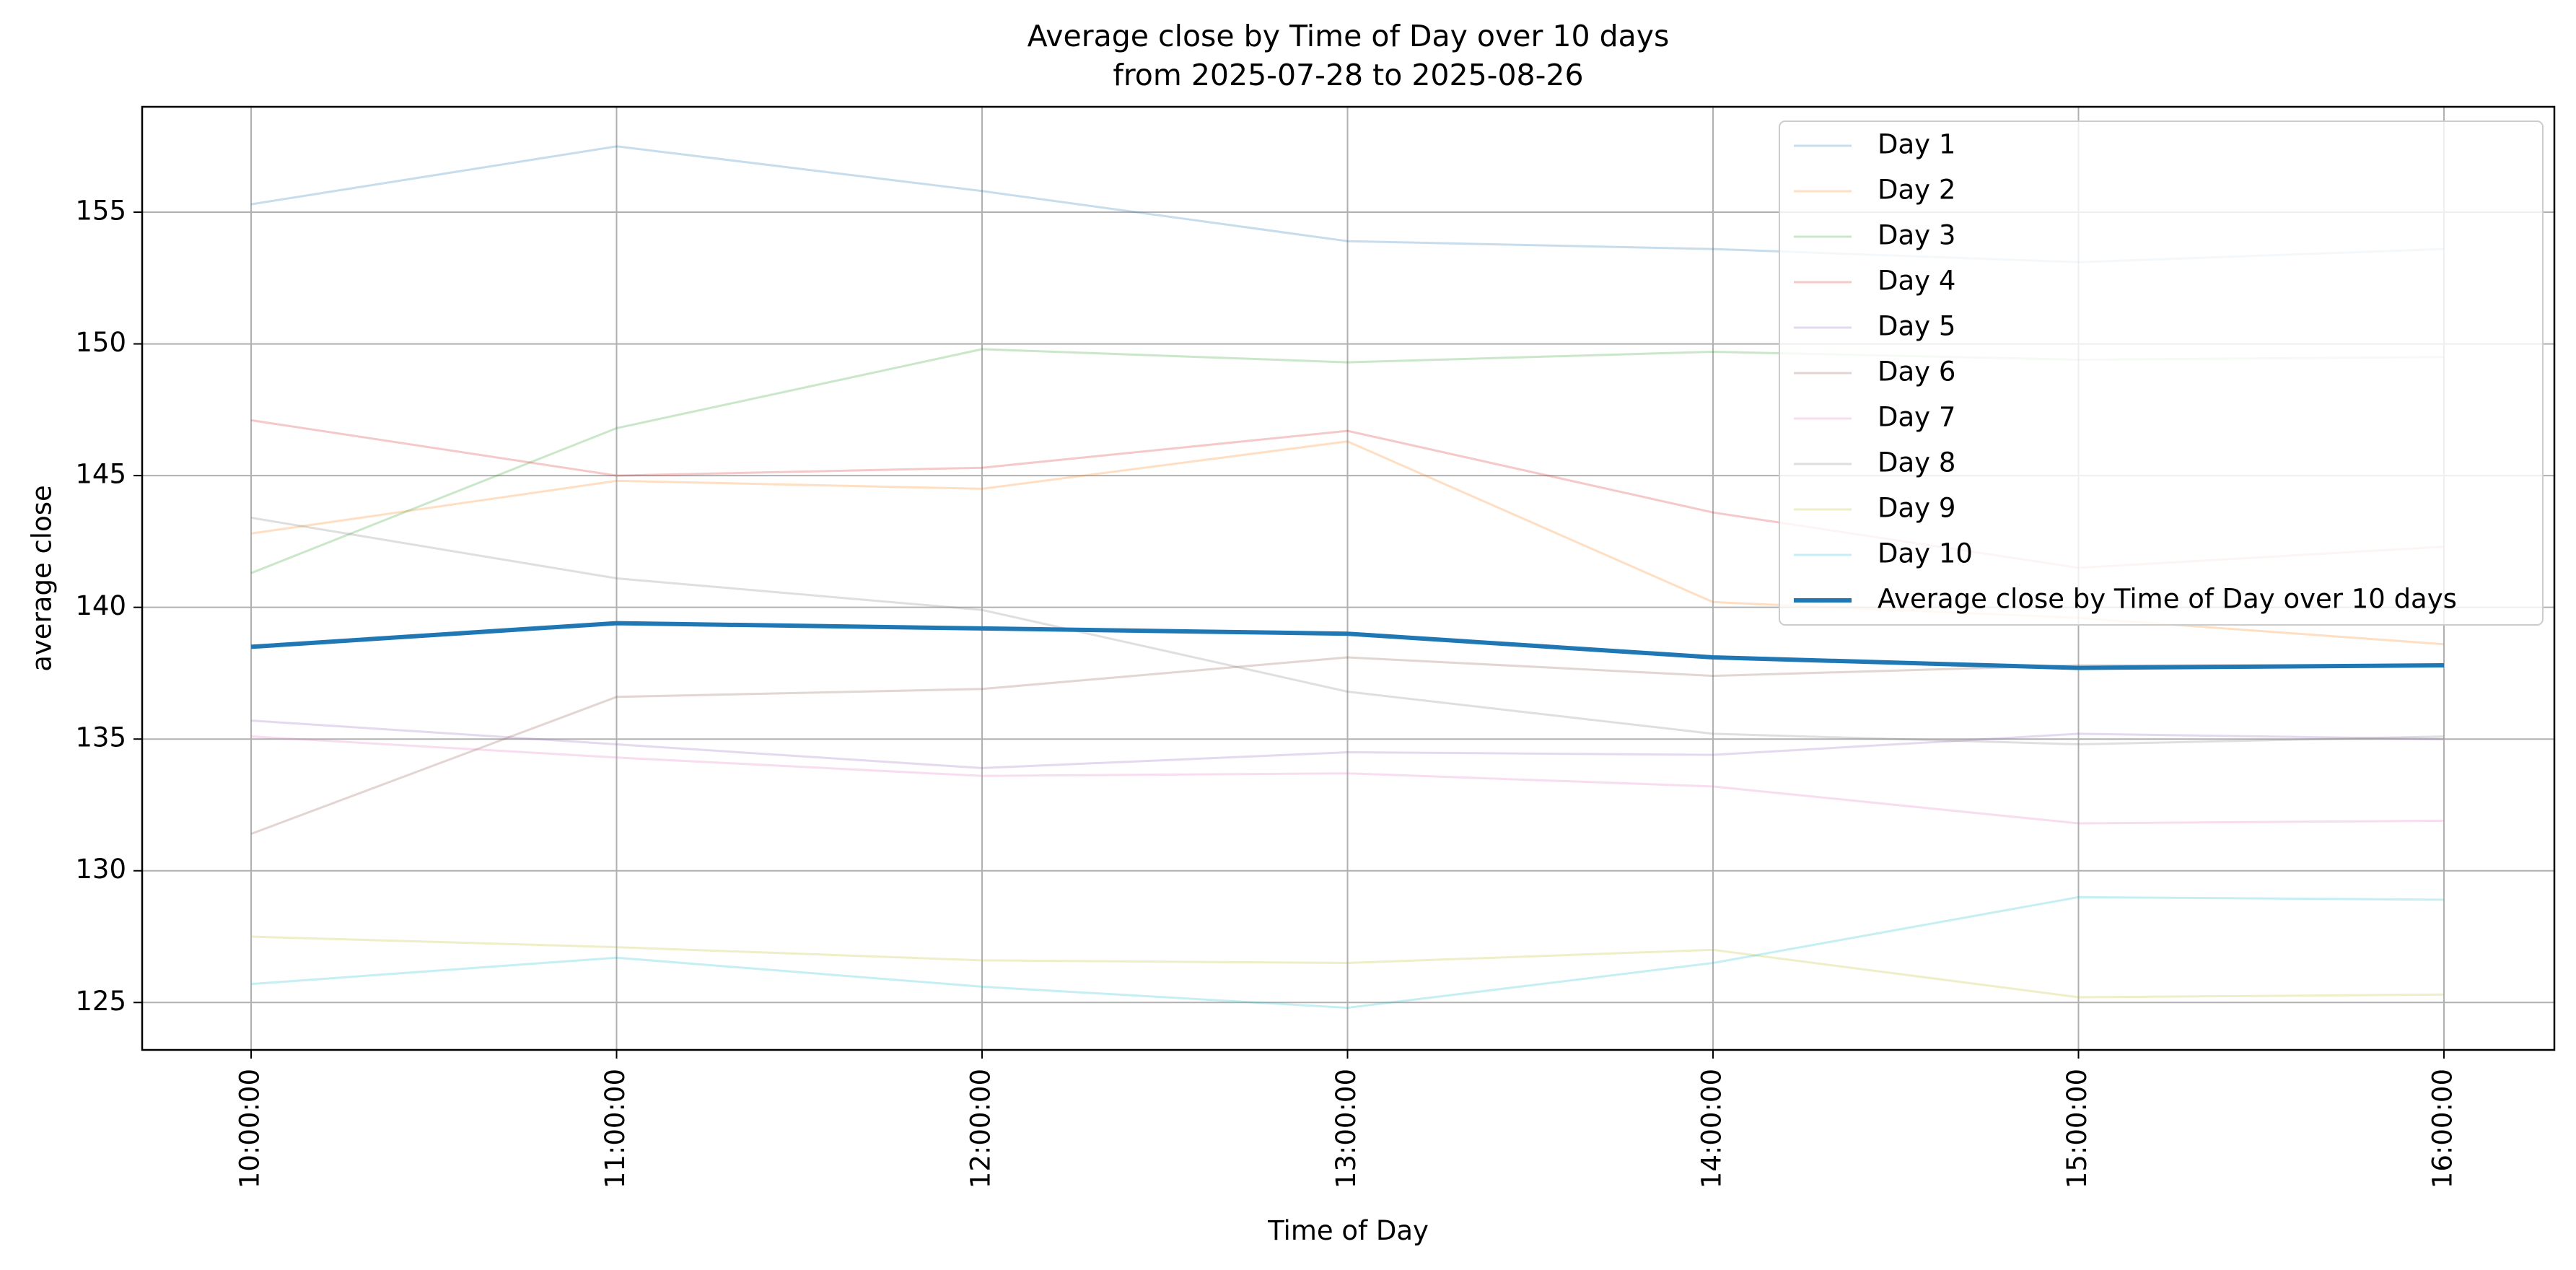 The height and width of the screenshot is (1270, 2576). Describe the element at coordinates (1347, 645) in the screenshot. I see `average-series-line` at that location.